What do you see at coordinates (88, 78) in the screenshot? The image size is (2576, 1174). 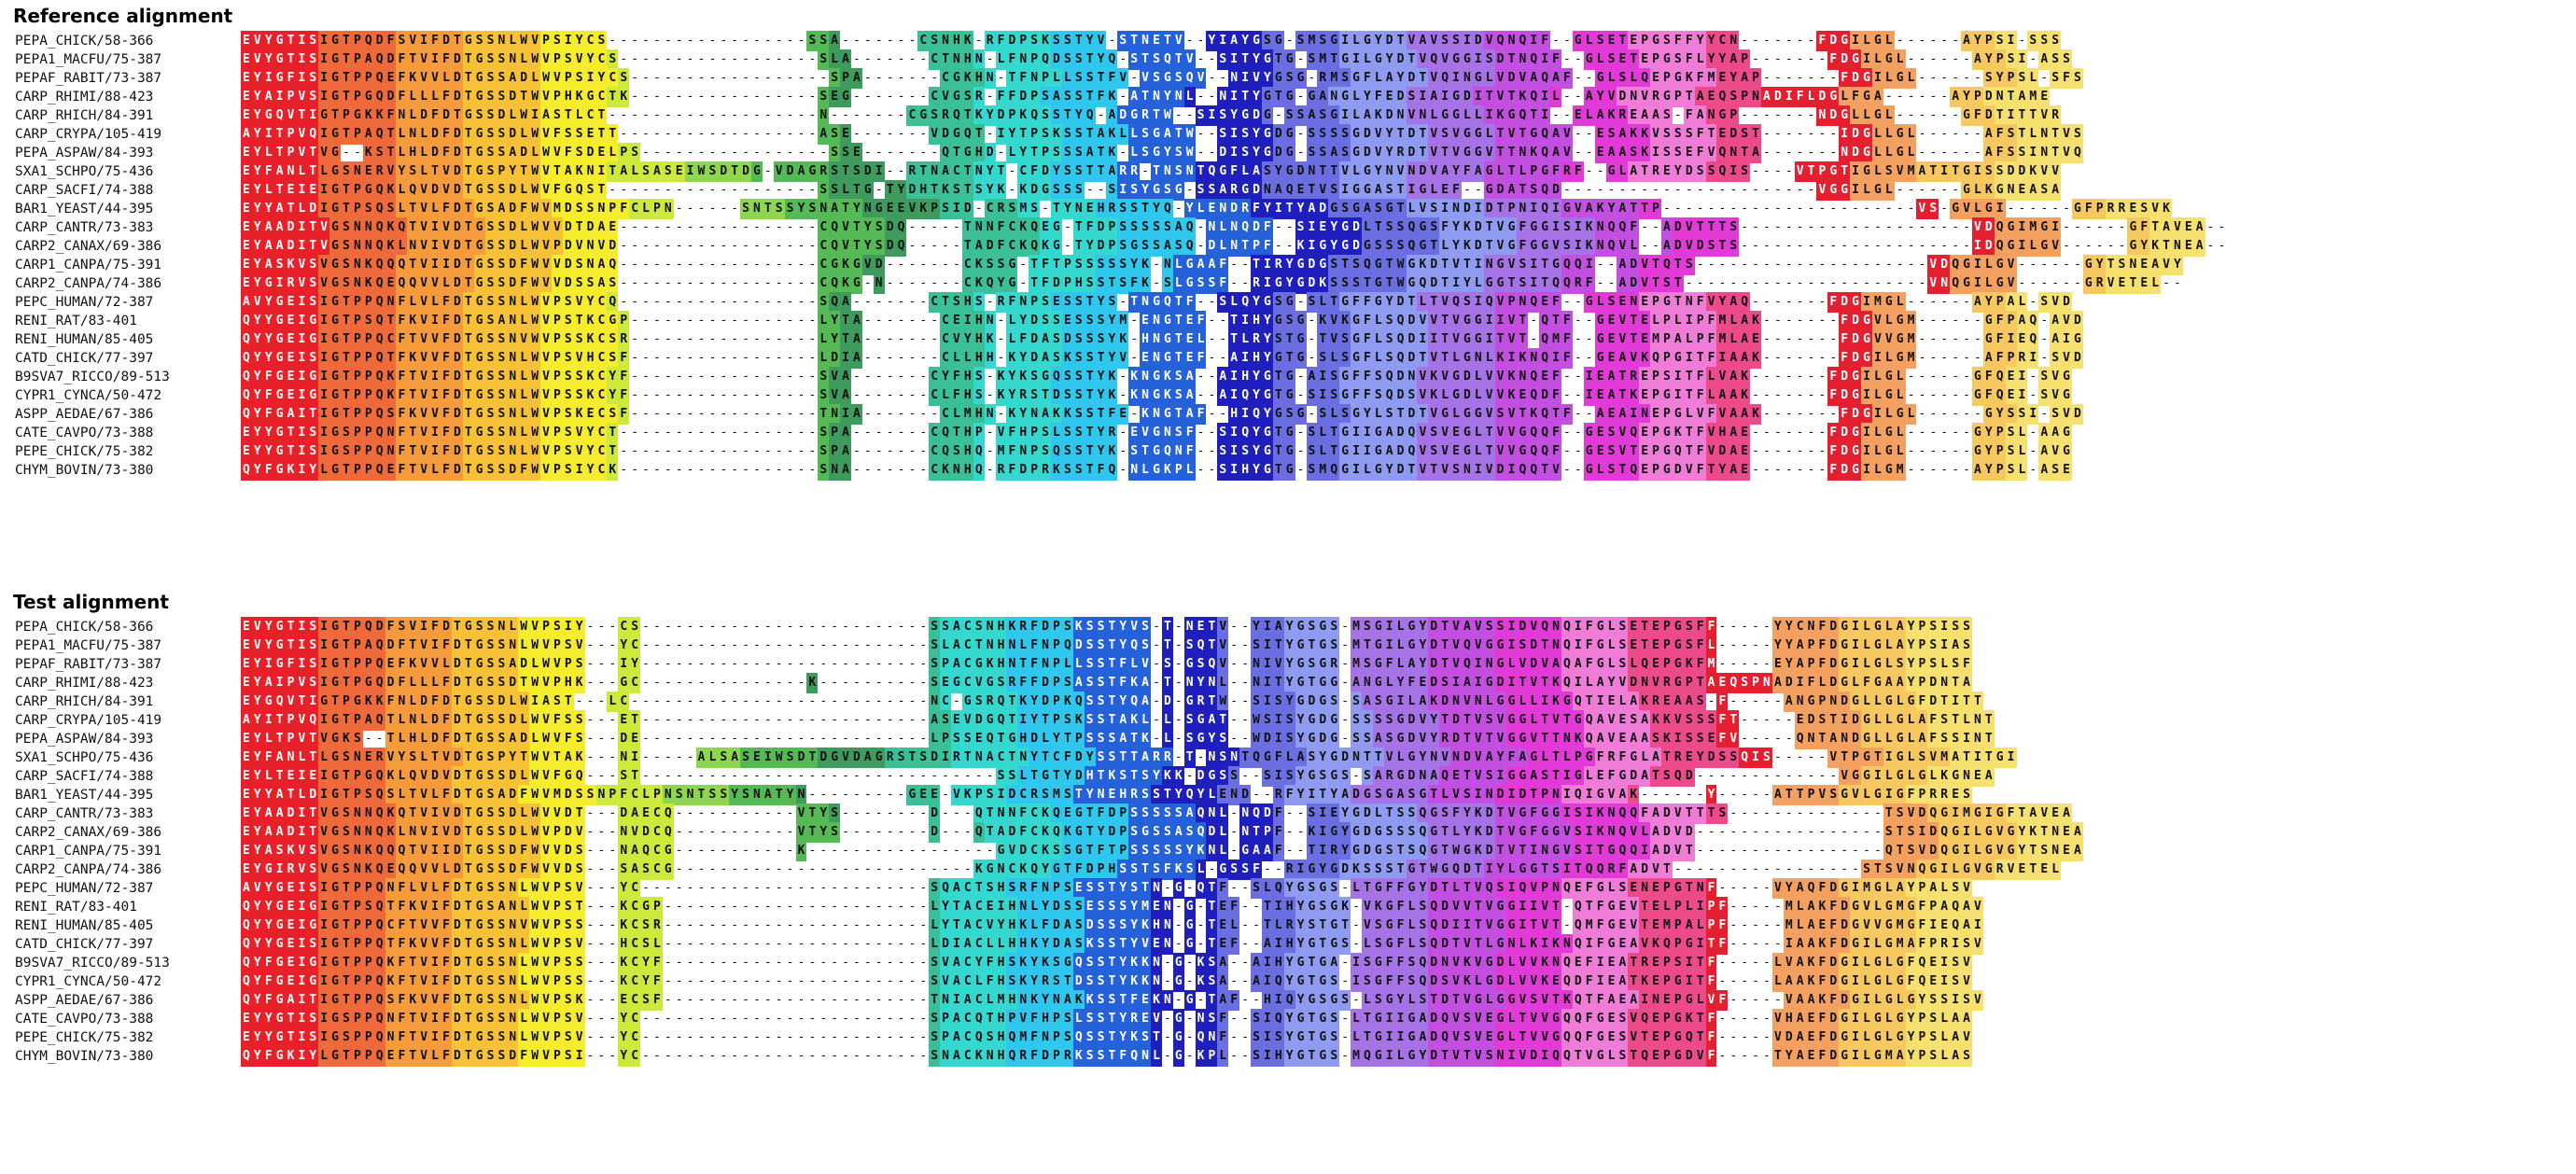 I see `sequence-name: PEPAF_RABIT/73-387` at bounding box center [88, 78].